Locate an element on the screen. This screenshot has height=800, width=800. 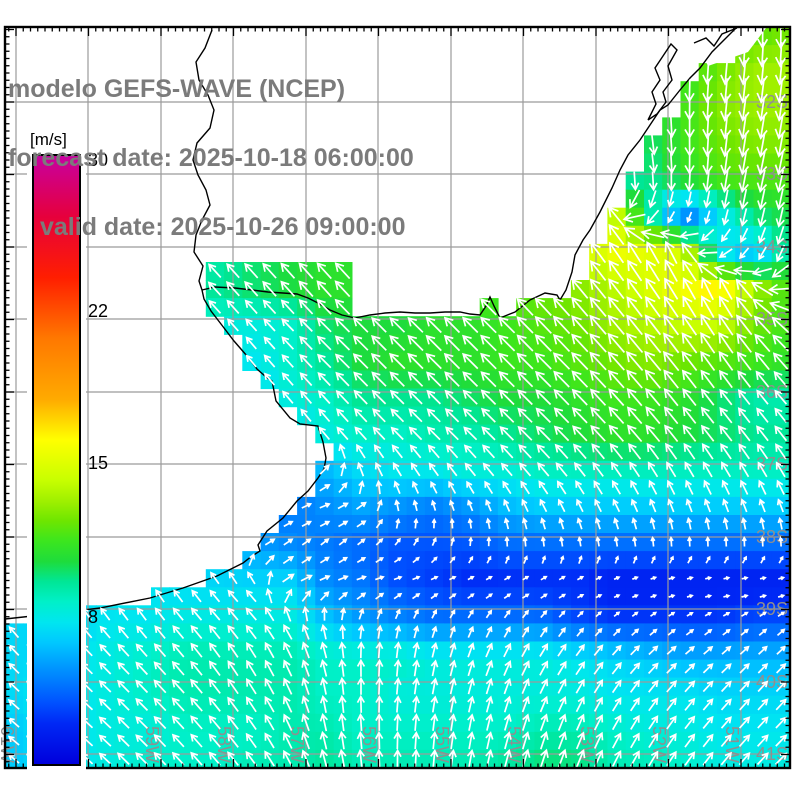
colorbar-tick-label: 15 is located at coordinates (98, 463).